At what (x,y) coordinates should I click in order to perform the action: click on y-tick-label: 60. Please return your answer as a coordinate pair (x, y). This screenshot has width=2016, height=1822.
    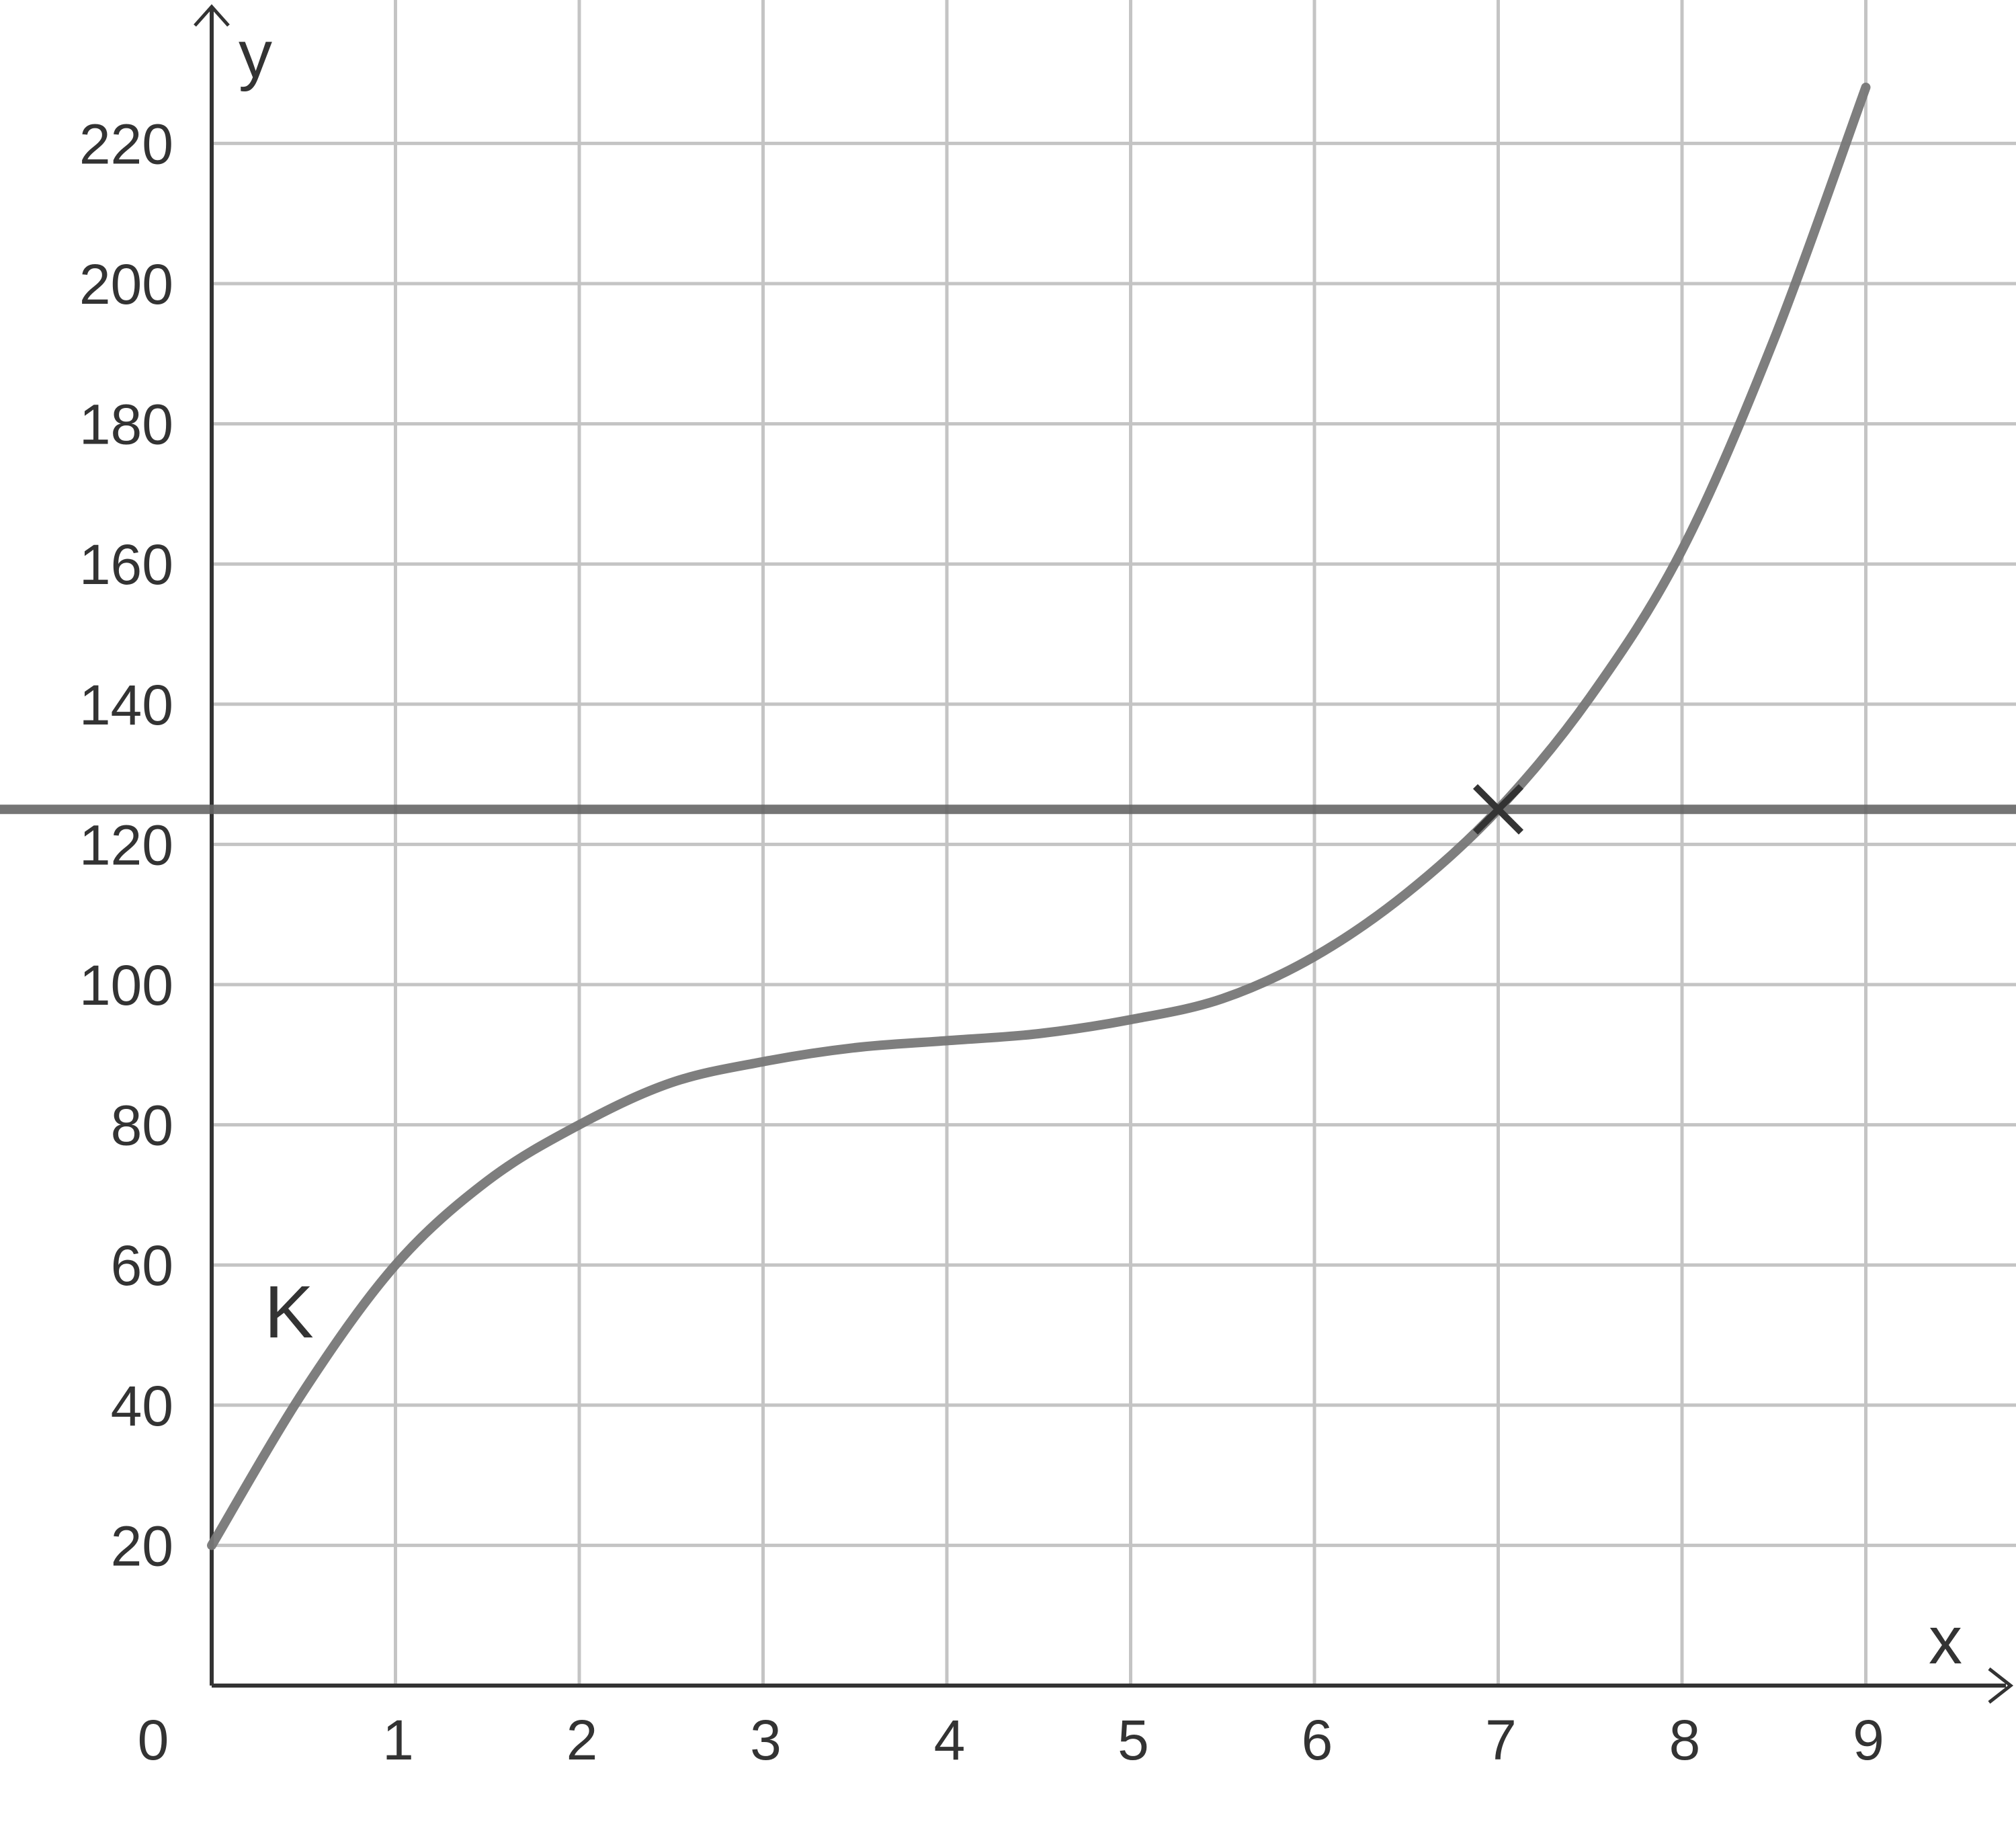
    Looking at the image, I should click on (142, 1266).